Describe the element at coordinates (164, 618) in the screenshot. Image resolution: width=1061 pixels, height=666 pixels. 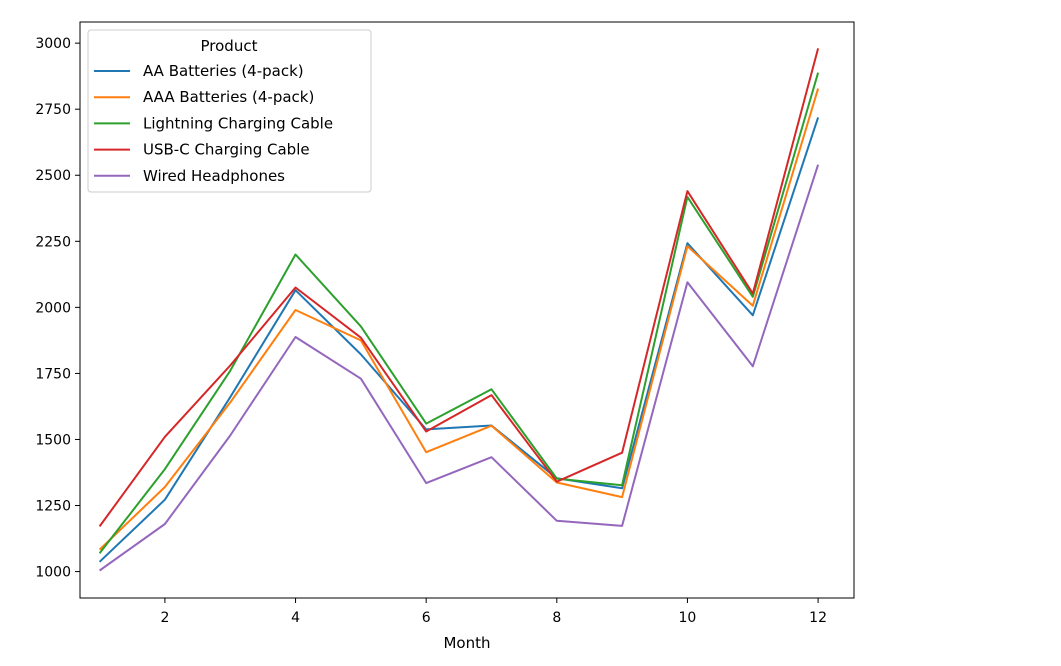
I see `x-tick-label: 2` at that location.